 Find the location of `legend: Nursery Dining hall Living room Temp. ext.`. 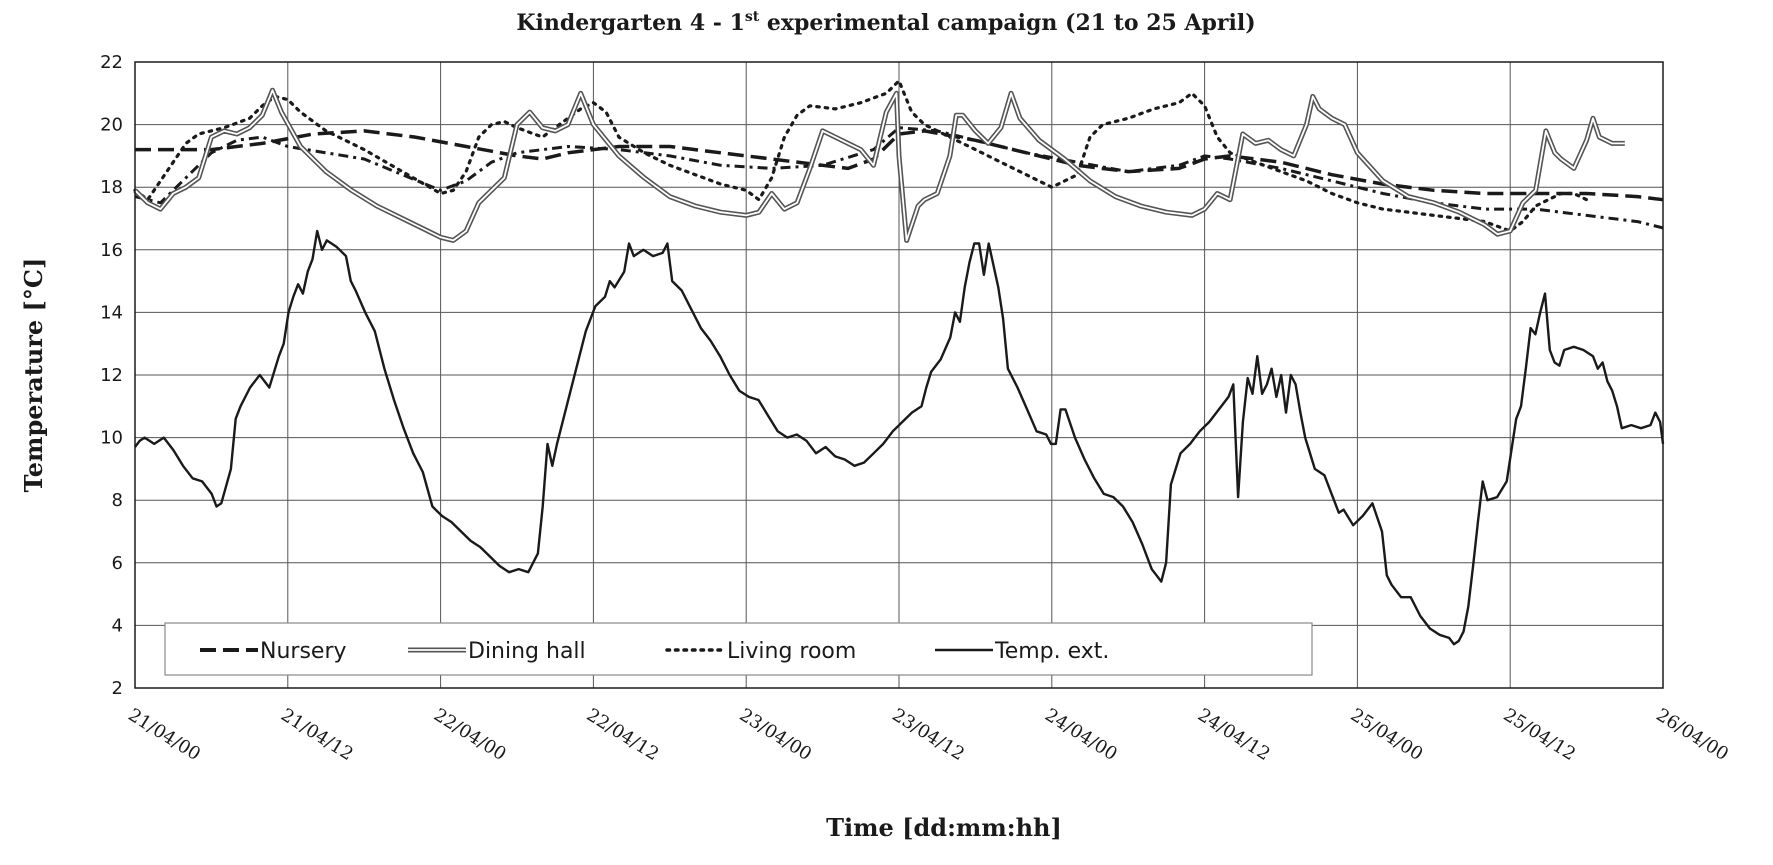

legend: Nursery Dining hall Living room Temp. ext. is located at coordinates (738, 649).